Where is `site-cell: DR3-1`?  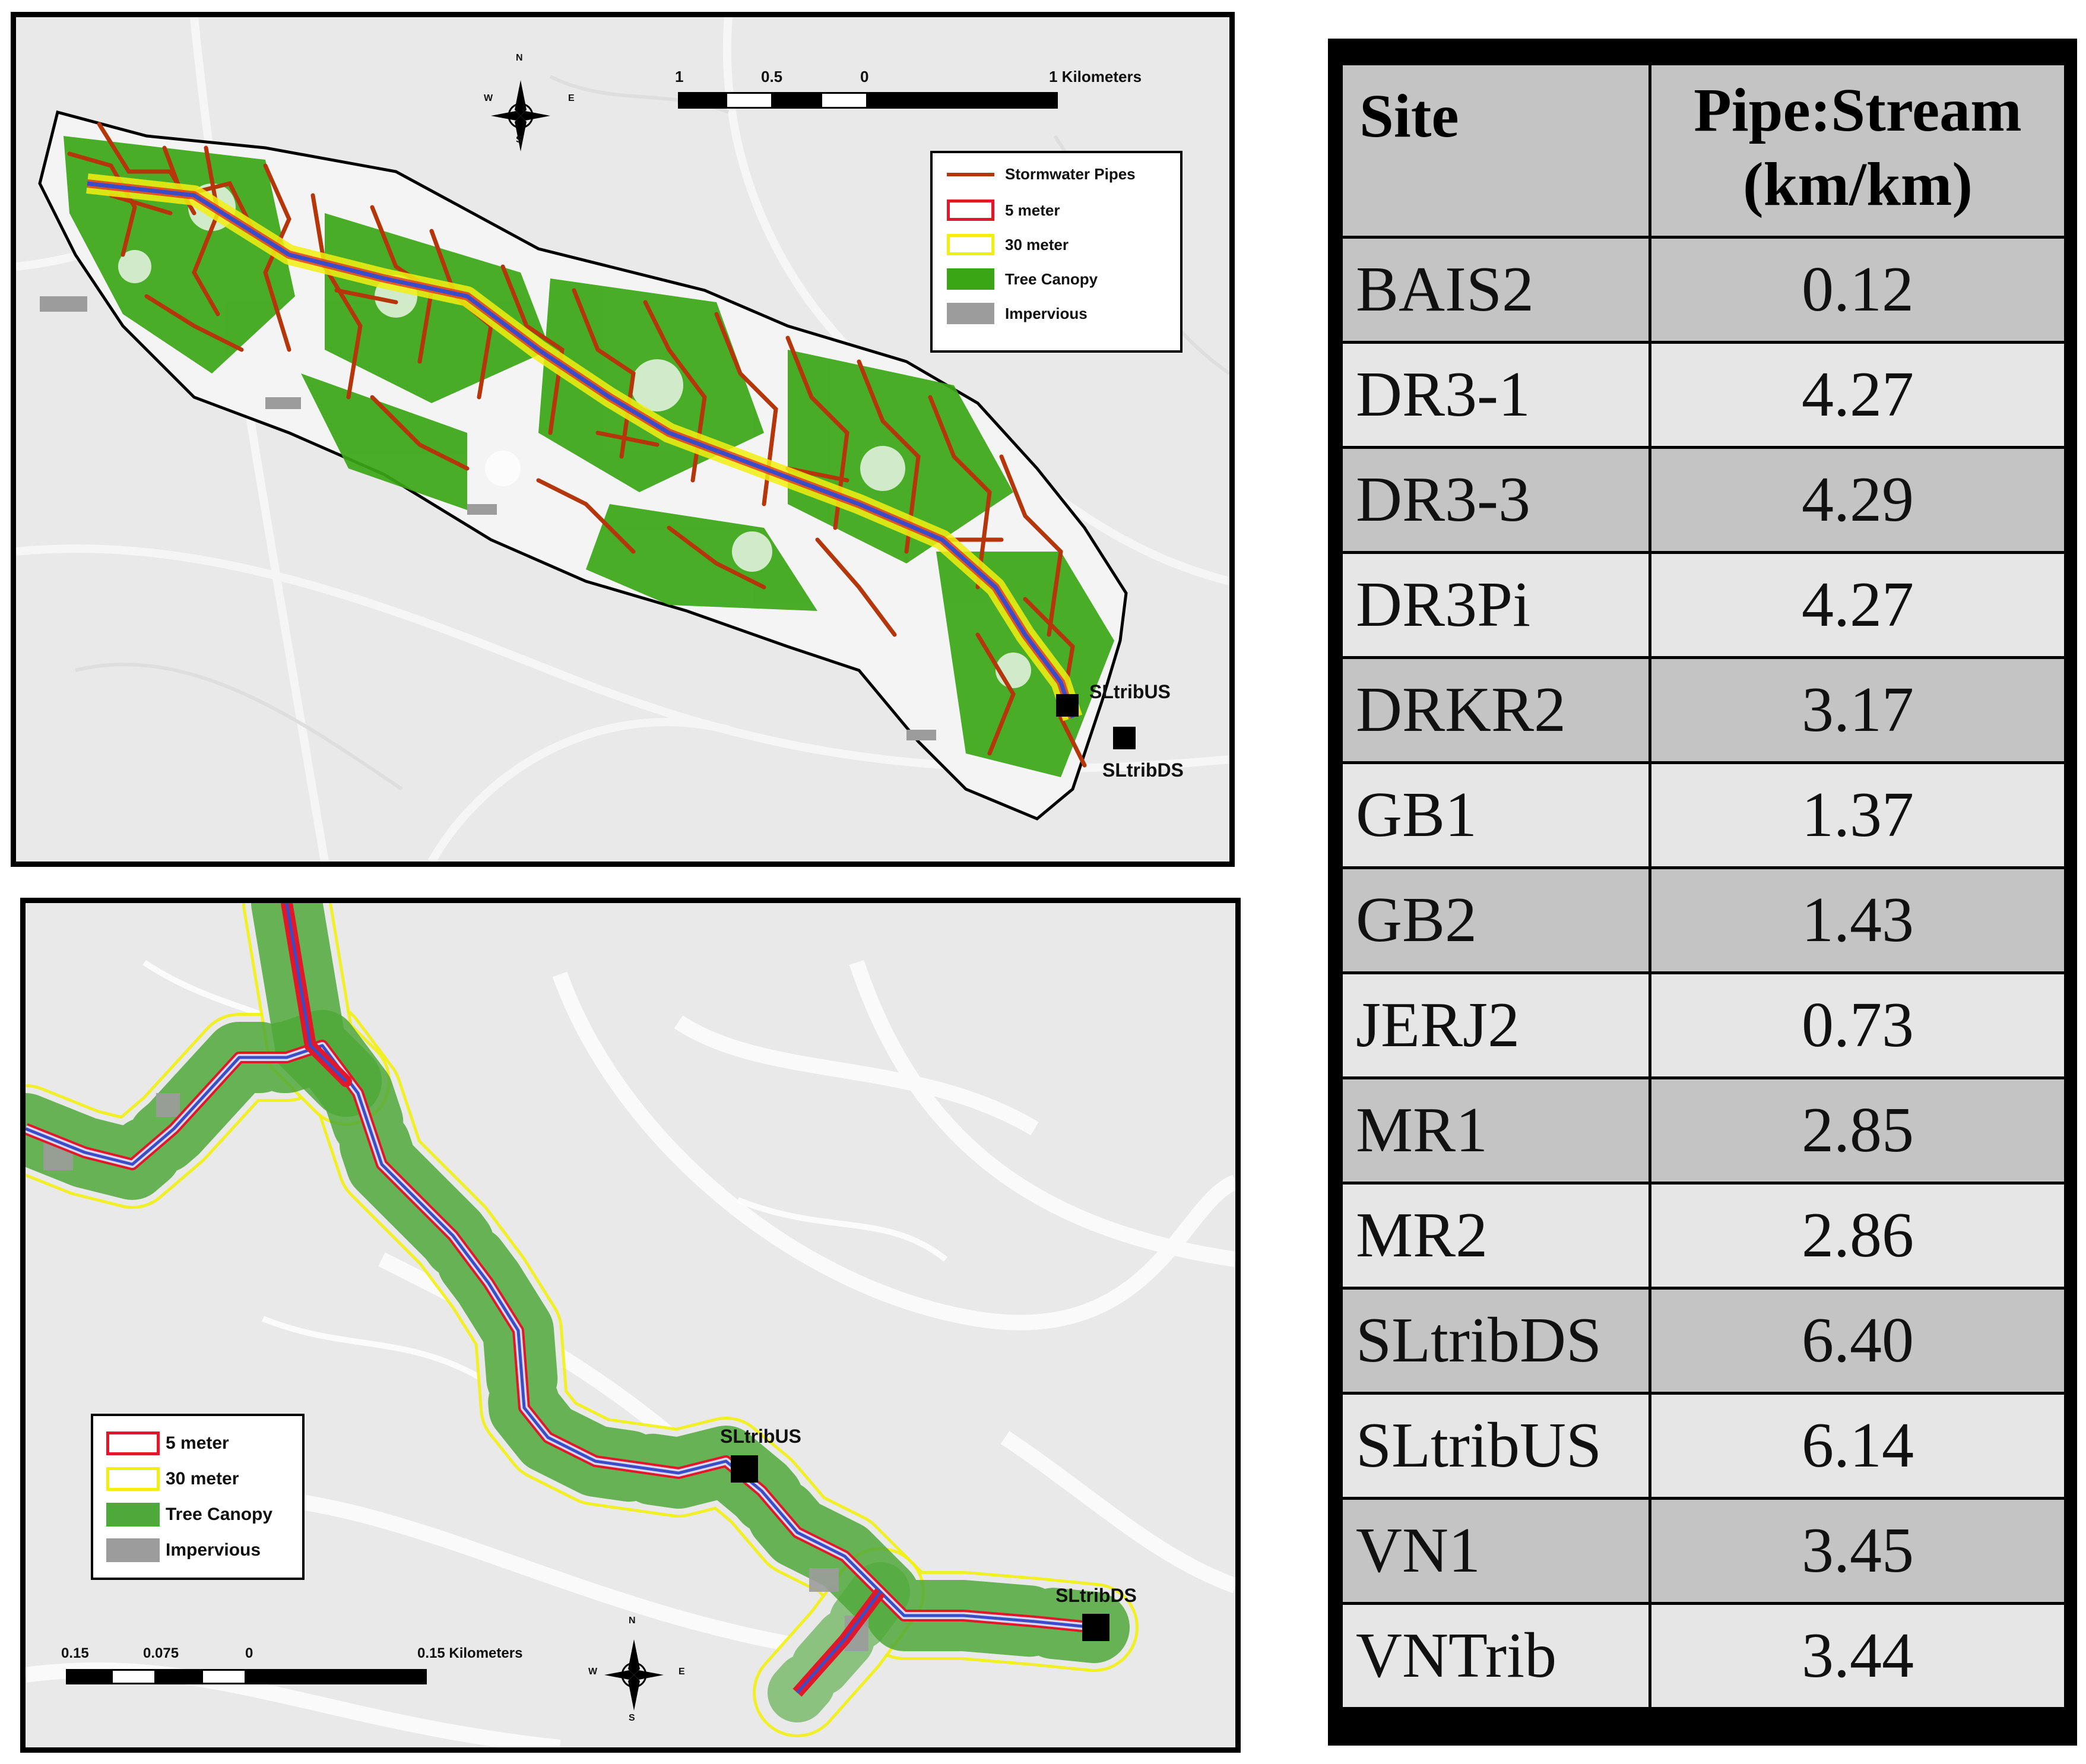
site-cell: DR3-1 is located at coordinates (1495, 395).